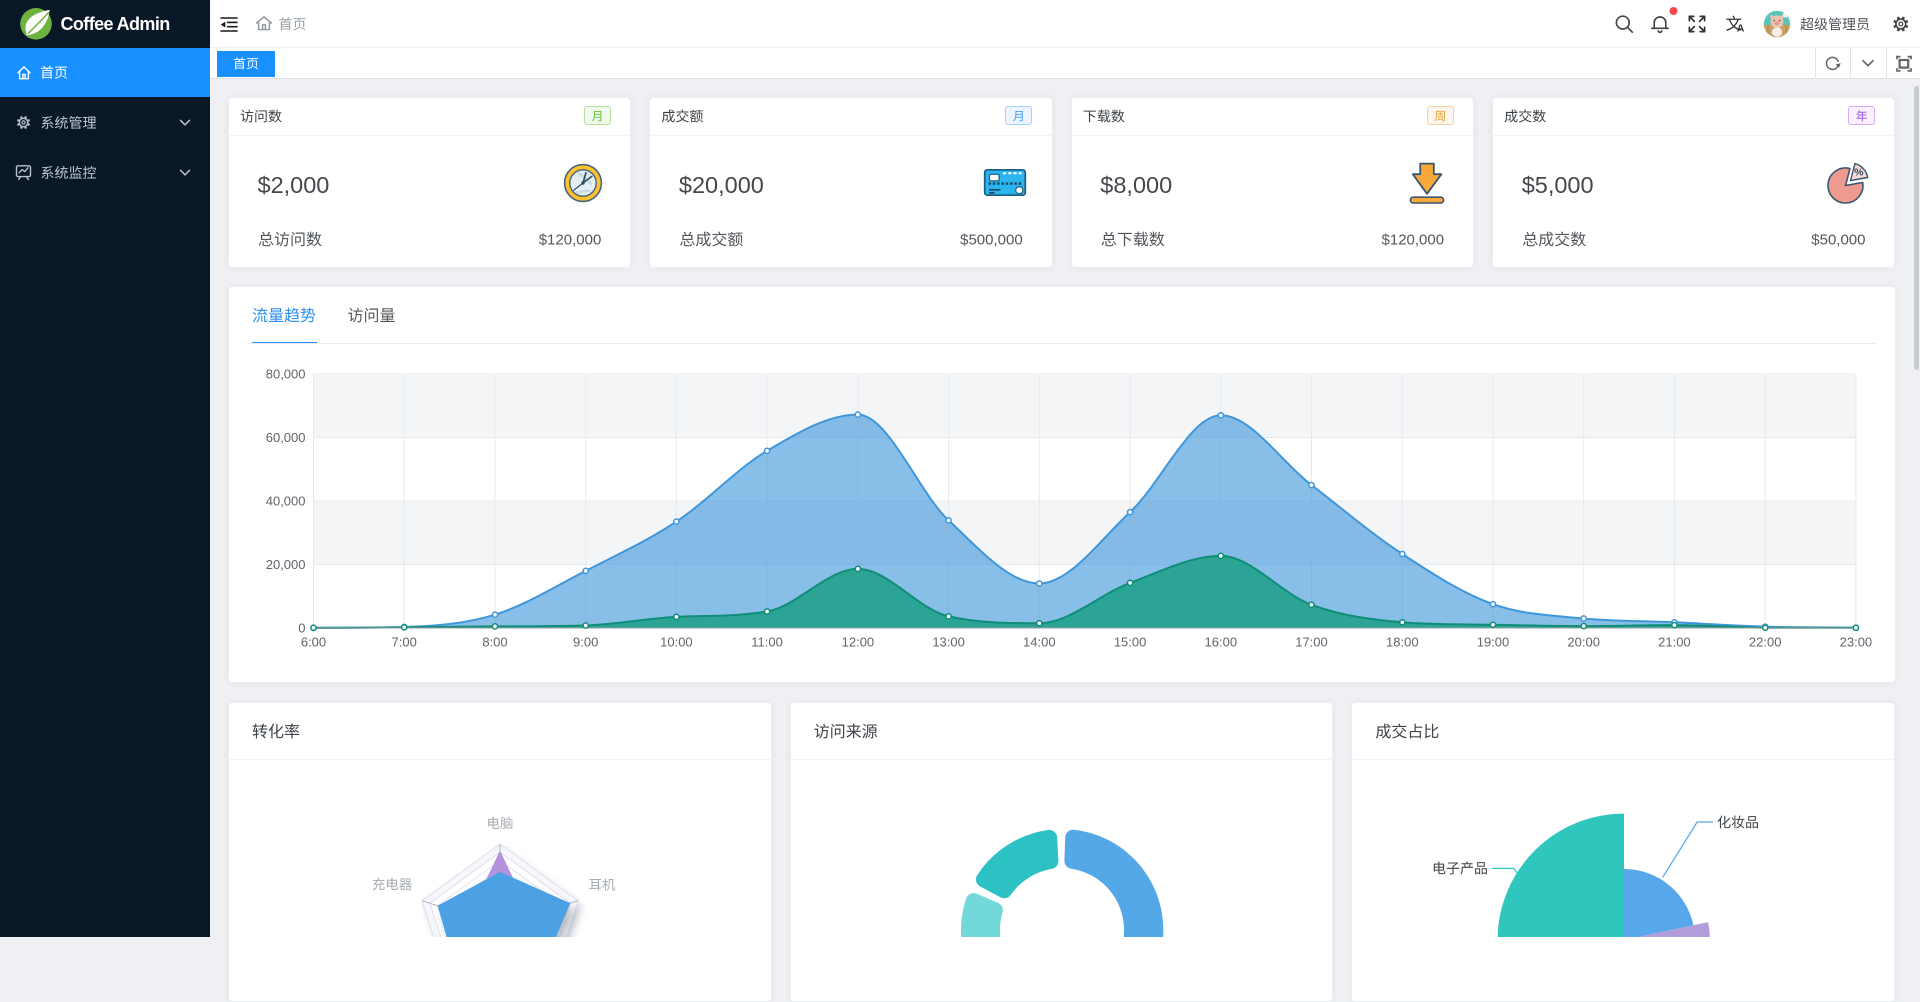 This screenshot has width=1920, height=1002. I want to click on svg-text: A, so click(1741, 29).